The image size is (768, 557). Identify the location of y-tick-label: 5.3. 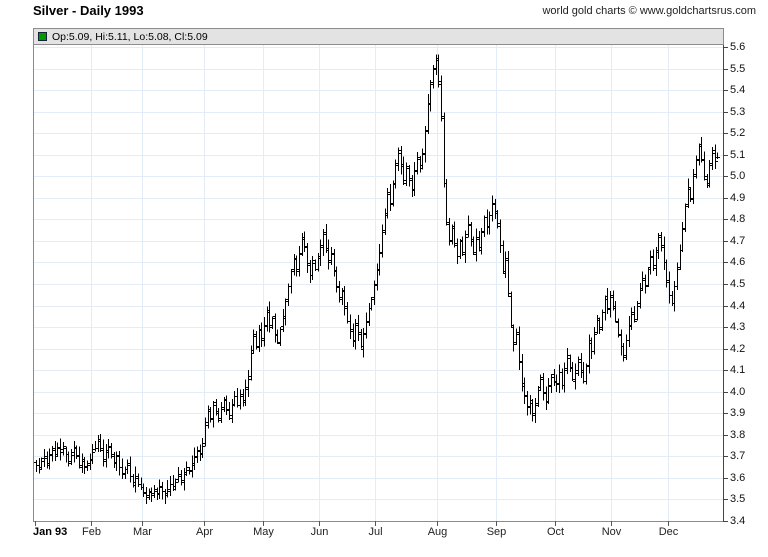
(738, 112).